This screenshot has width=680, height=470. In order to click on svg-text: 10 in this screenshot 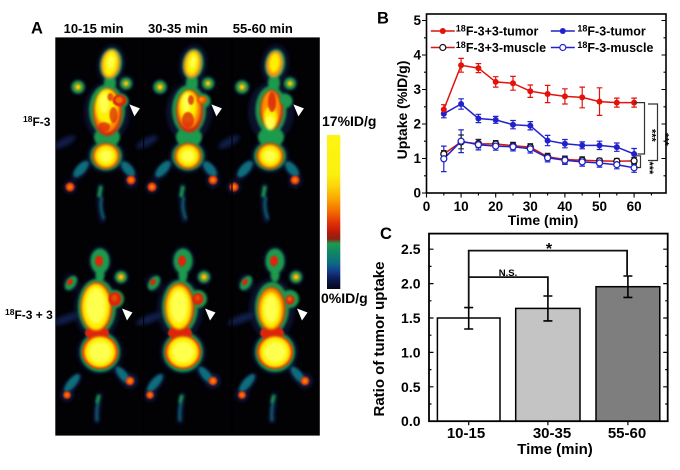, I will do `click(461, 206)`.